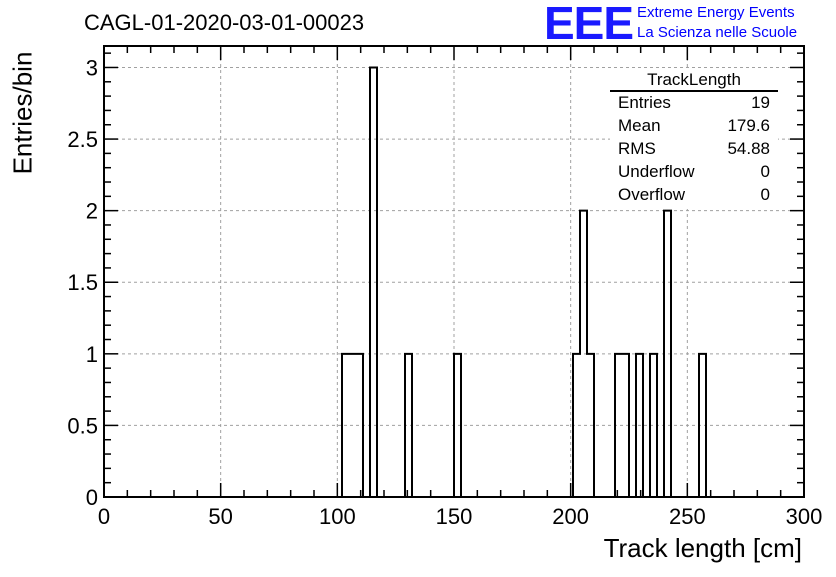  What do you see at coordinates (224, 22) in the screenshot?
I see `run-title: CAGL-01-2020-03-01-00023` at bounding box center [224, 22].